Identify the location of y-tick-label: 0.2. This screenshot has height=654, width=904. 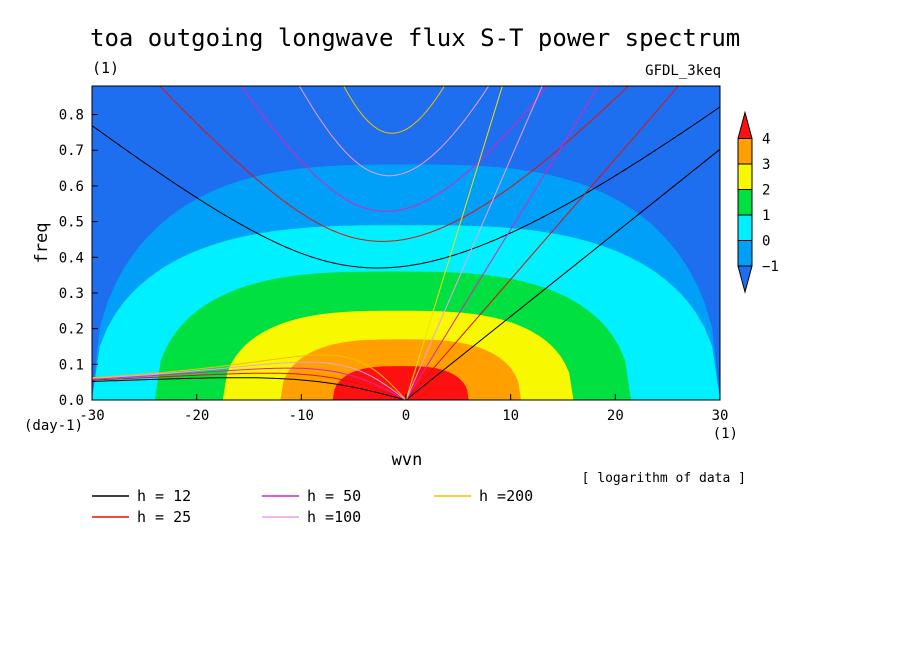
(71, 330).